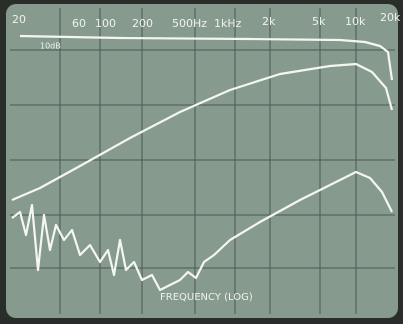  Describe the element at coordinates (142, 23) in the screenshot. I see `freq-label: 200` at that location.